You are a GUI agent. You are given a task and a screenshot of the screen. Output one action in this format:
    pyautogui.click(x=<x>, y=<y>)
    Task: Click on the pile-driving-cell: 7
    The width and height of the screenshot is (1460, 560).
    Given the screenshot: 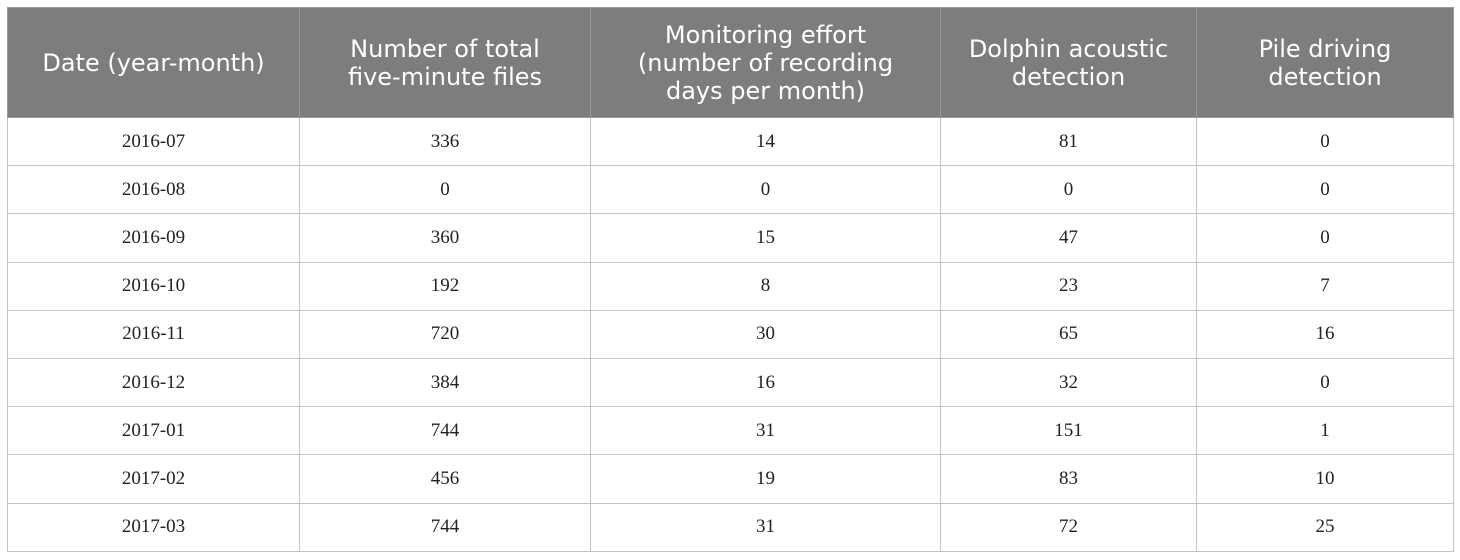 What is the action you would take?
    pyautogui.click(x=1325, y=286)
    